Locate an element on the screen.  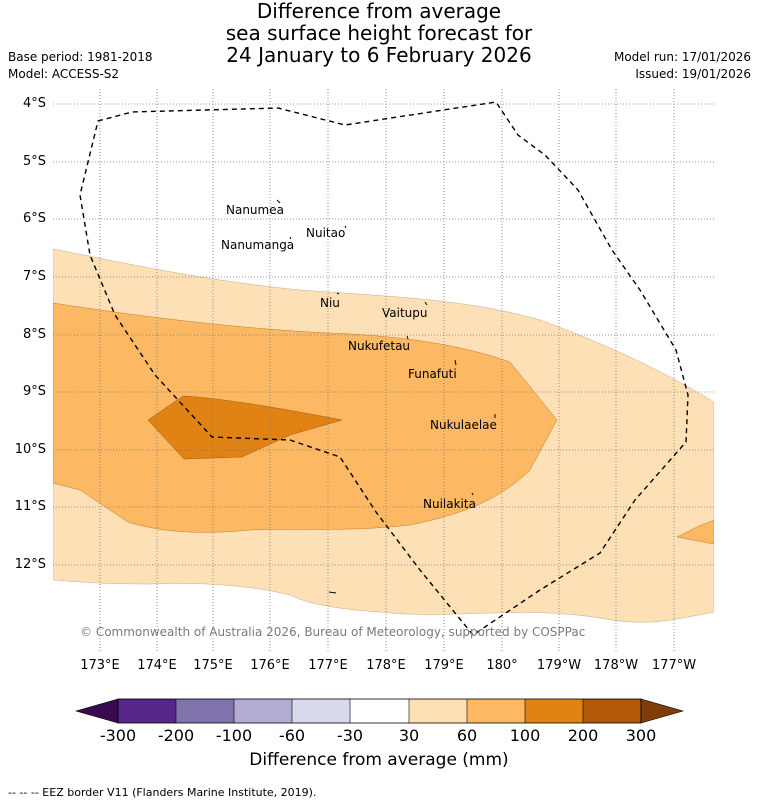
island-nuitao is located at coordinates (345, 227).